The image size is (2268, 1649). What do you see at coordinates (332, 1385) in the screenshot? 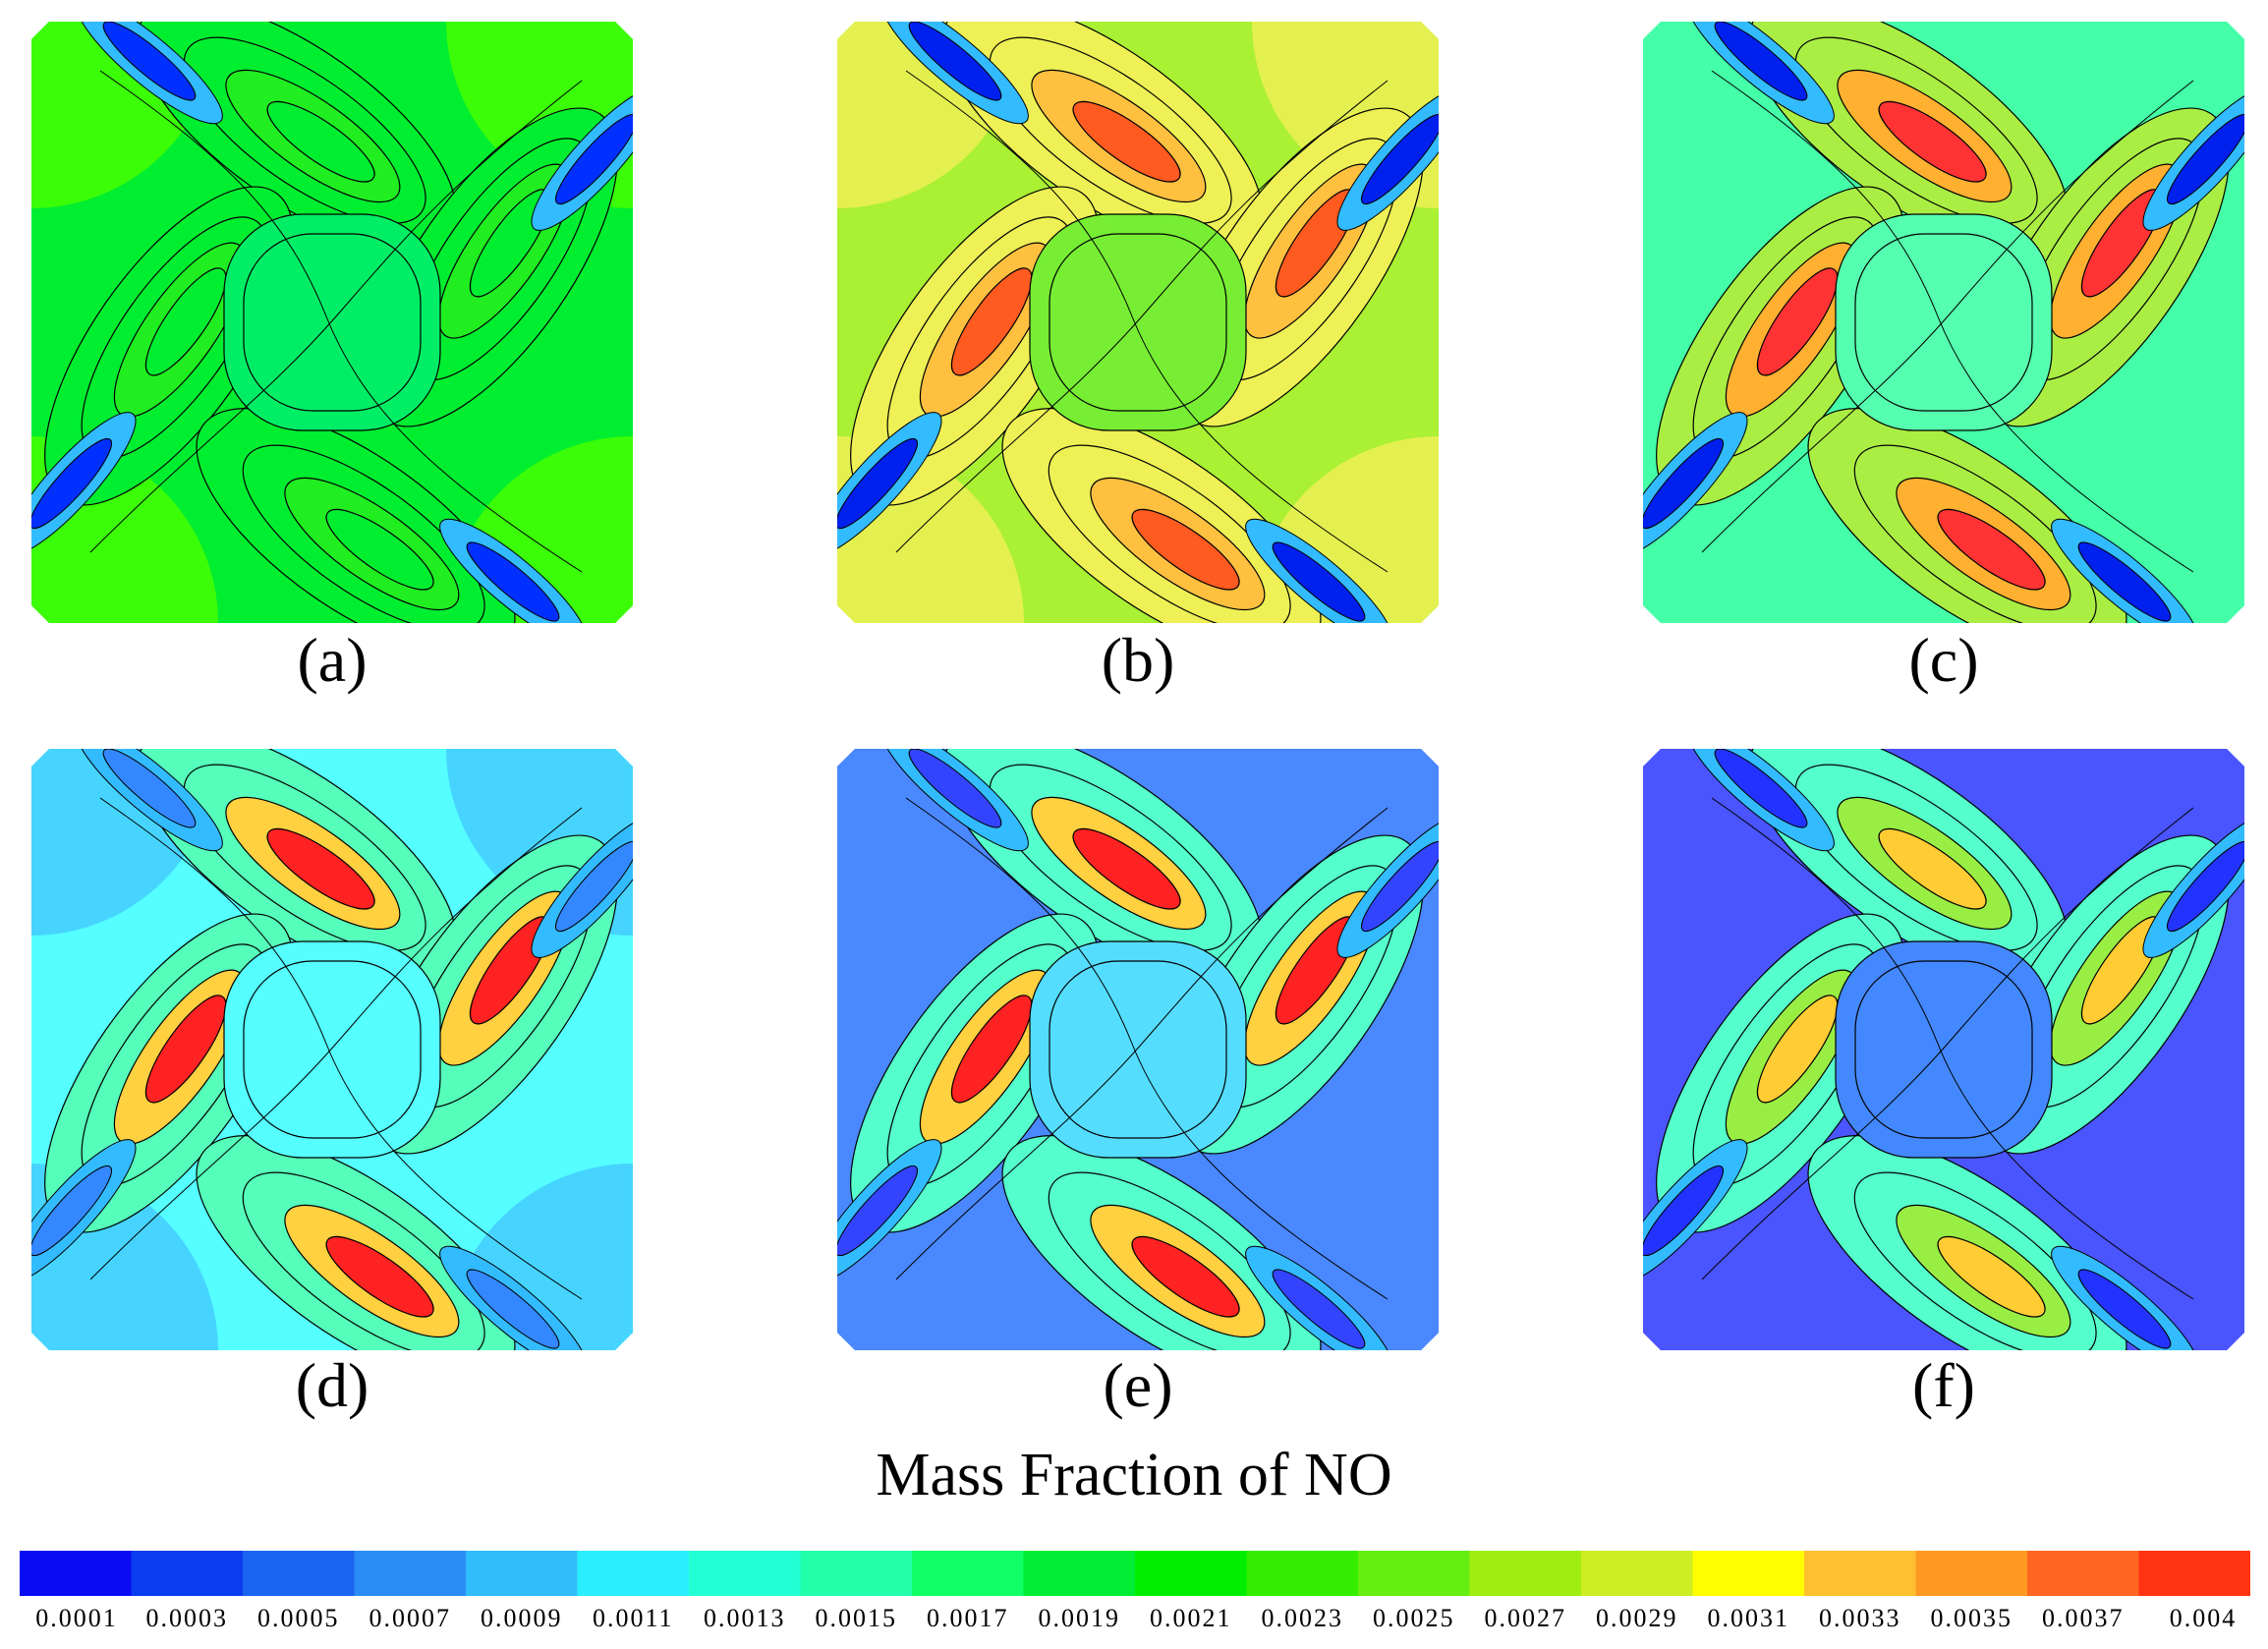
I see `panel-label: (d)` at bounding box center [332, 1385].